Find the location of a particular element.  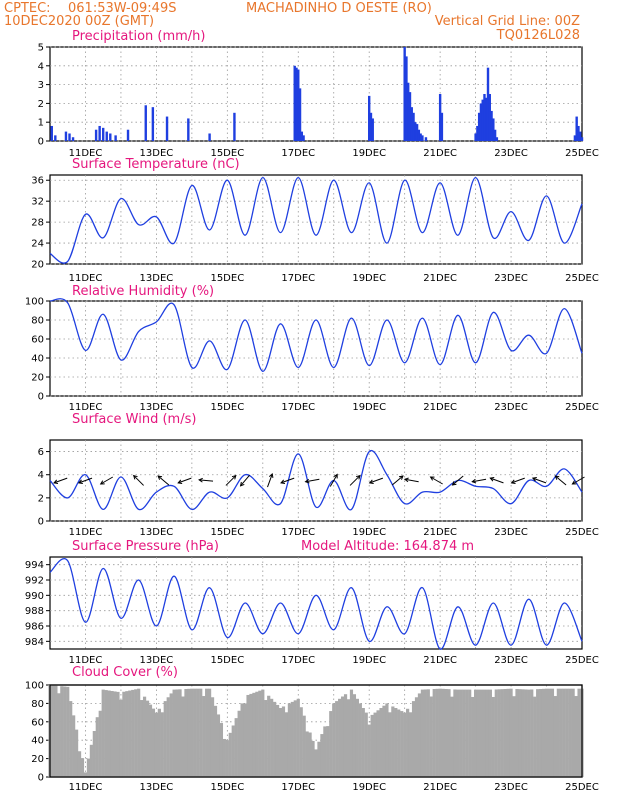

rh-xtick-label: 11DEC is located at coordinates (86, 407).